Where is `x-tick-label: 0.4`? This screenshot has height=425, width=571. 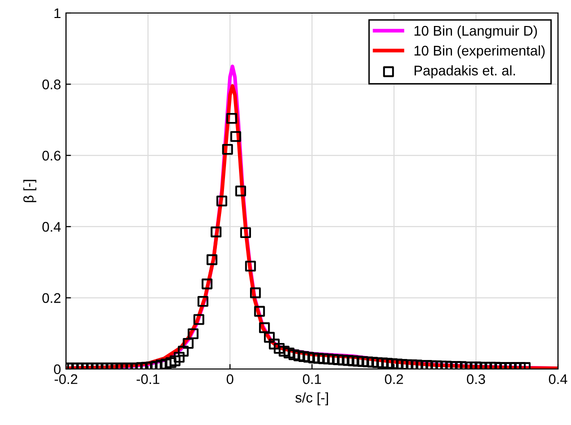 x-tick-label: 0.4 is located at coordinates (558, 379).